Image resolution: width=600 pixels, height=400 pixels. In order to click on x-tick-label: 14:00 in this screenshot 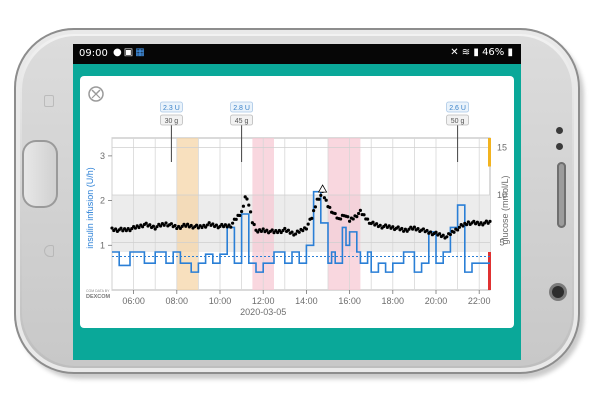, I will do `click(306, 301)`.